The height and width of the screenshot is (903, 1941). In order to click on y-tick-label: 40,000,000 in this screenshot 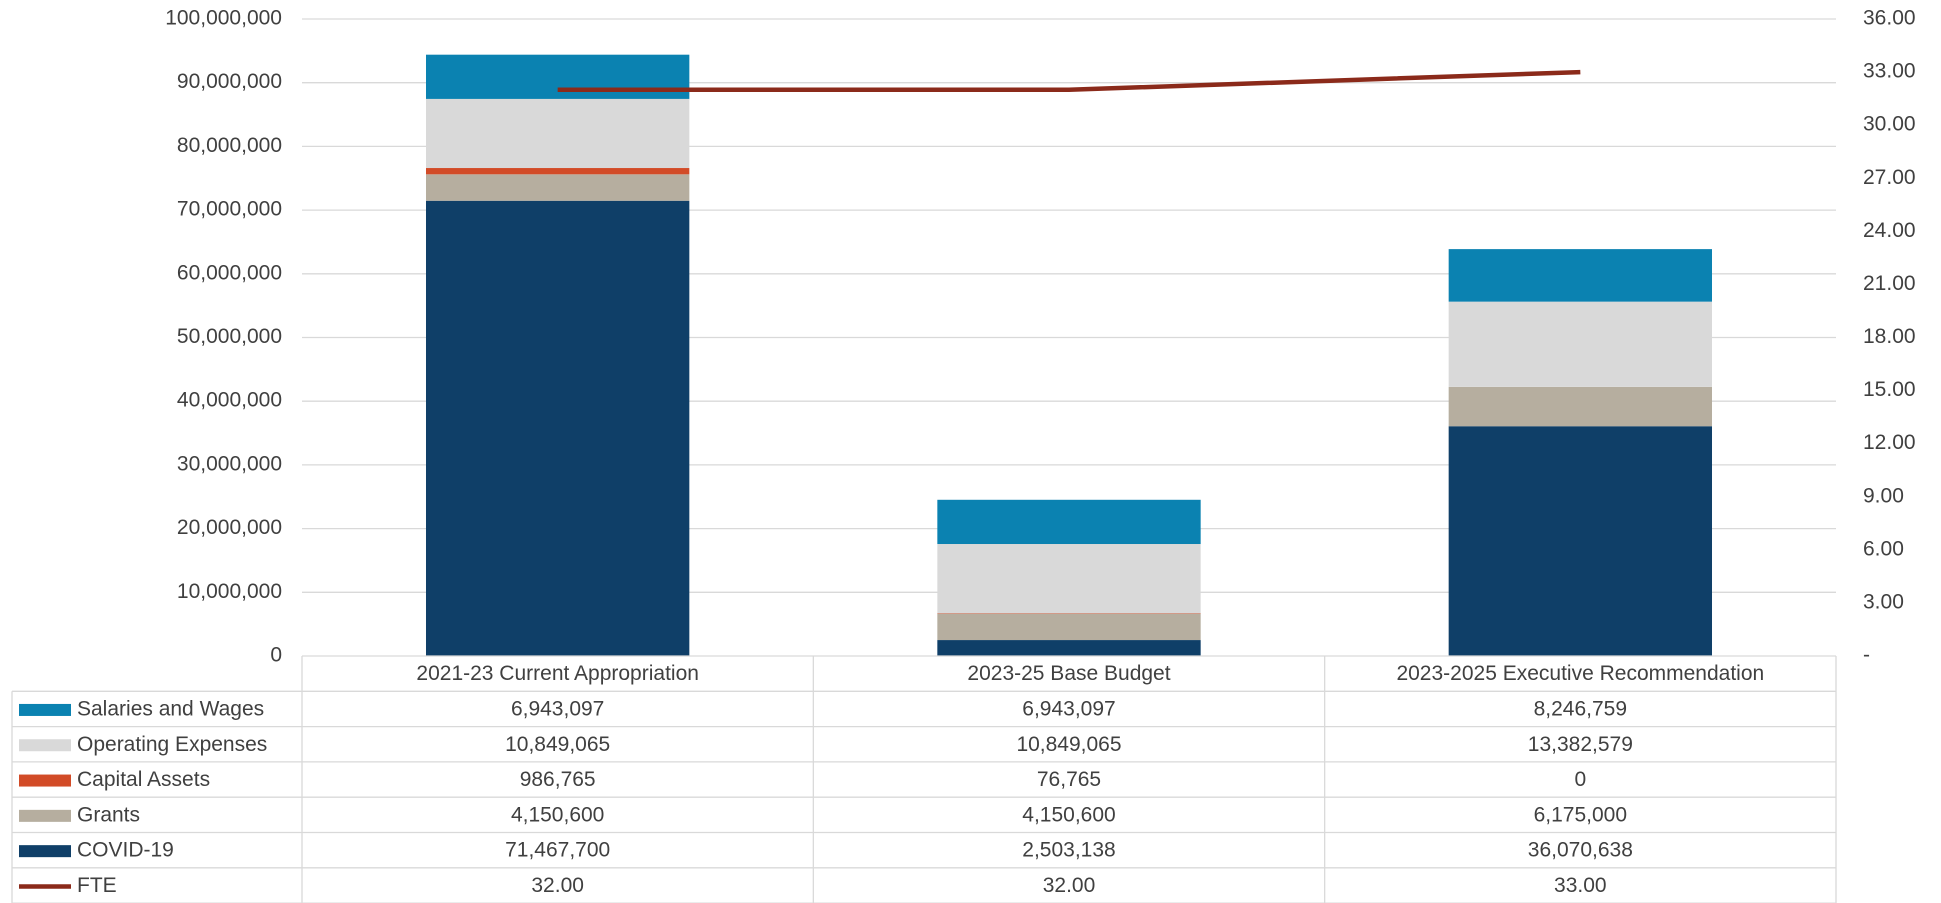, I will do `click(229, 400)`.